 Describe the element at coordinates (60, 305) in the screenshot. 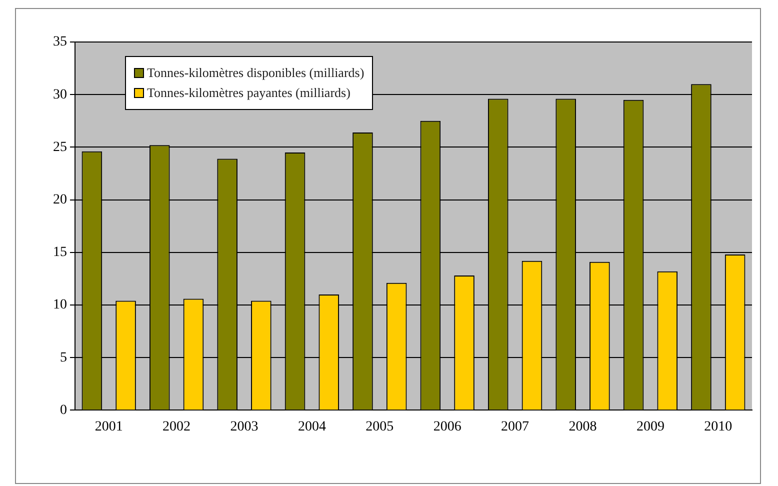

I see `y-tick-label: 10` at that location.